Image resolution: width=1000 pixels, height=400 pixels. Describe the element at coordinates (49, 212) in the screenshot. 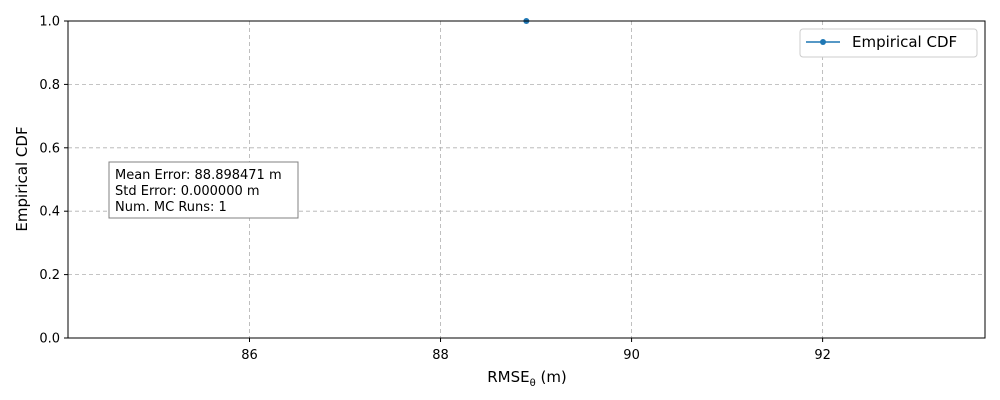

I see `y-tick-label: 0.4` at that location.